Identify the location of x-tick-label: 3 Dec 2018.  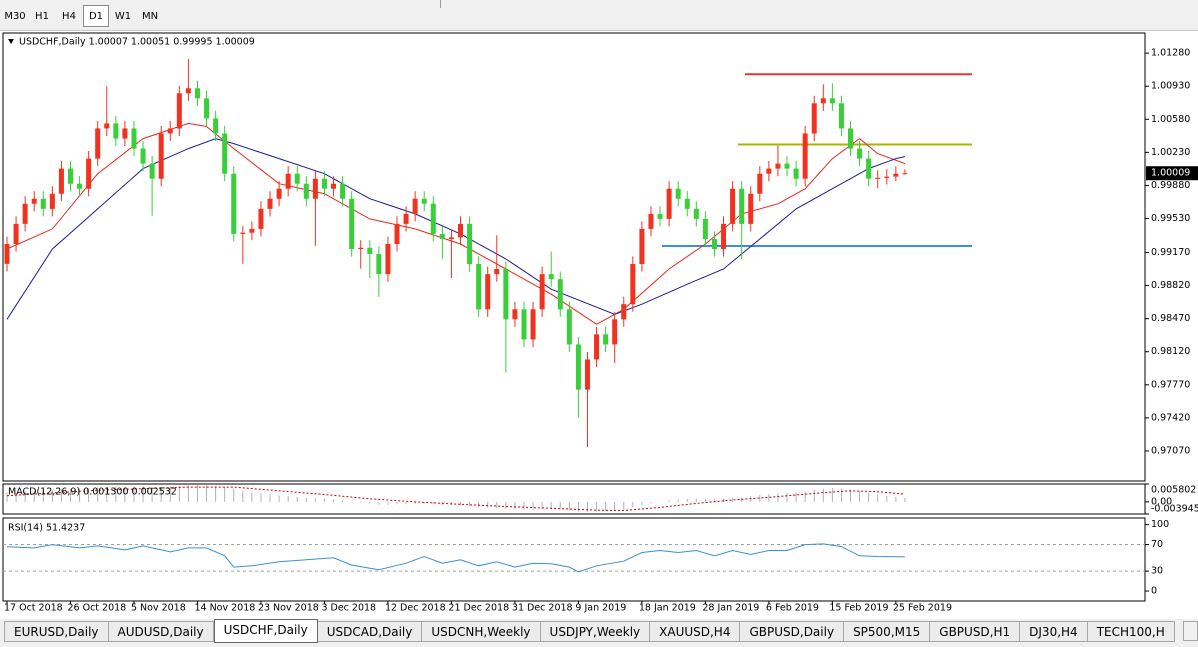
(348, 608).